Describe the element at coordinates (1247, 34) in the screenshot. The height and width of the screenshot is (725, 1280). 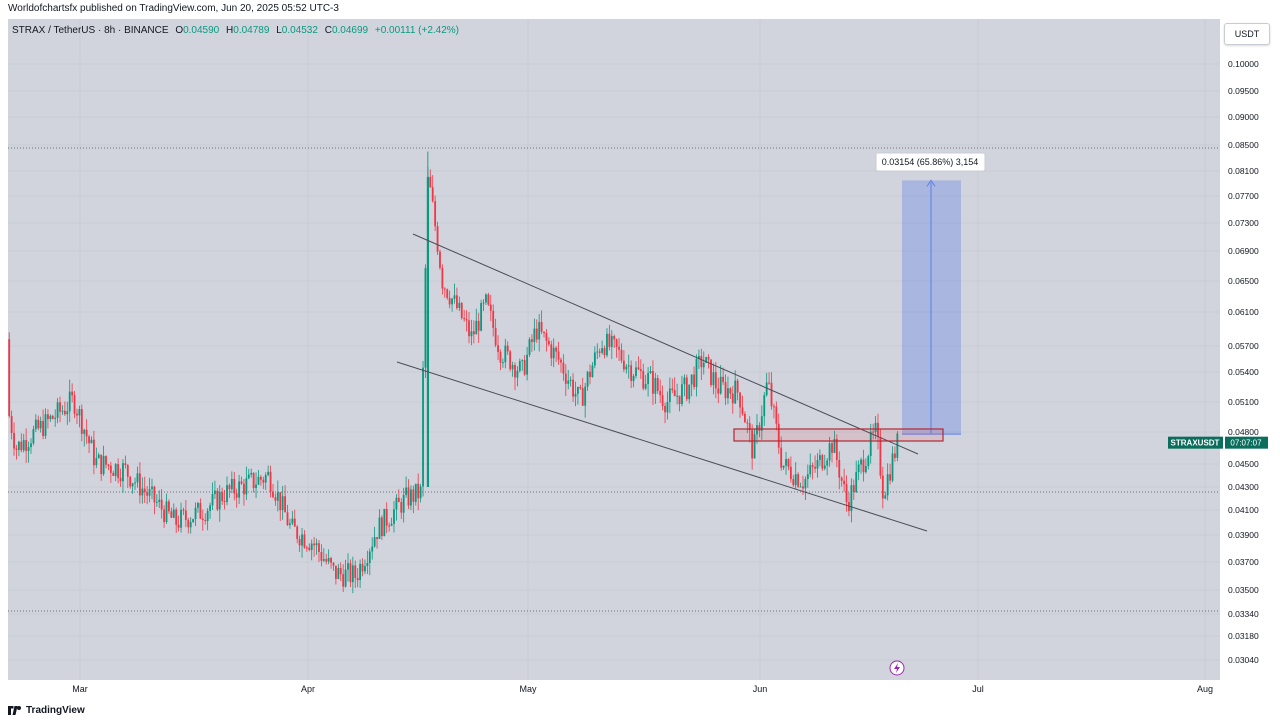
I see `currency-button: USDT` at that location.